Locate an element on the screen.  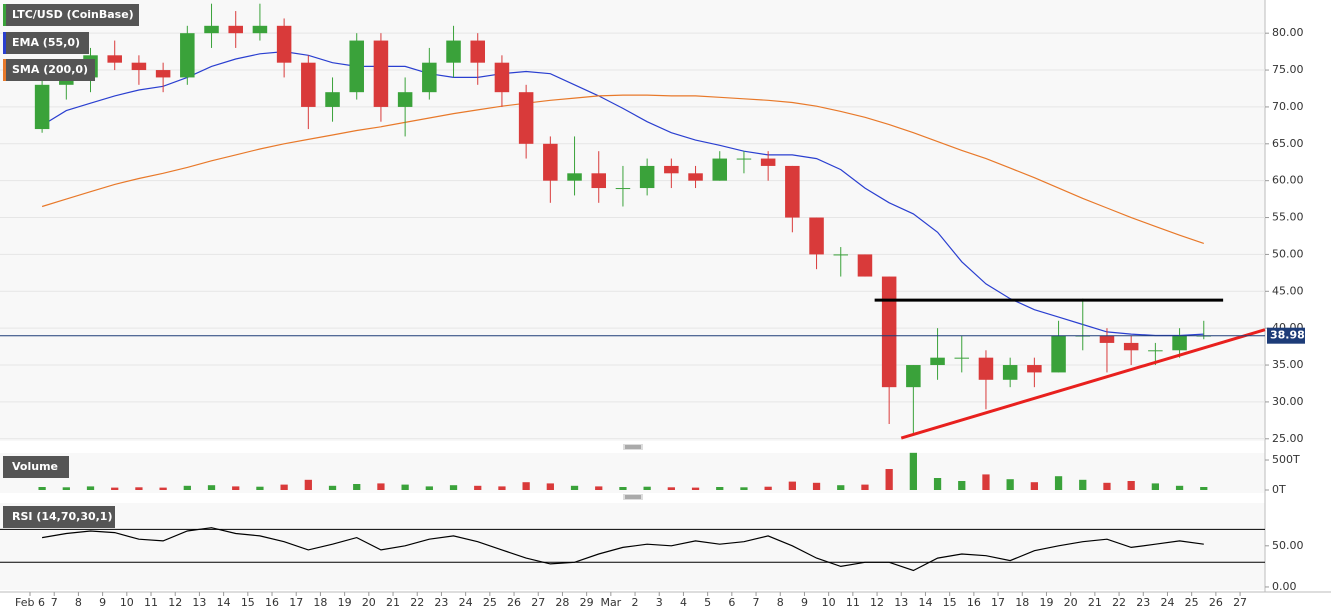
series-line is located at coordinates (622, 549).